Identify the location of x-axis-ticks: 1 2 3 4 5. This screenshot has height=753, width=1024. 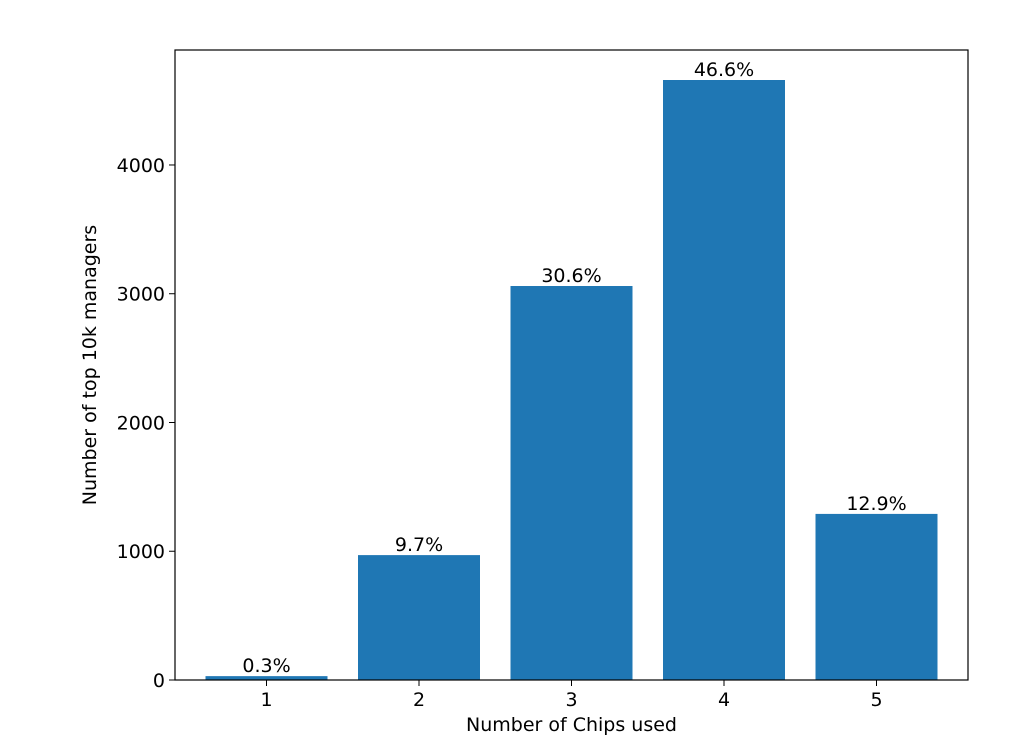
(571, 695).